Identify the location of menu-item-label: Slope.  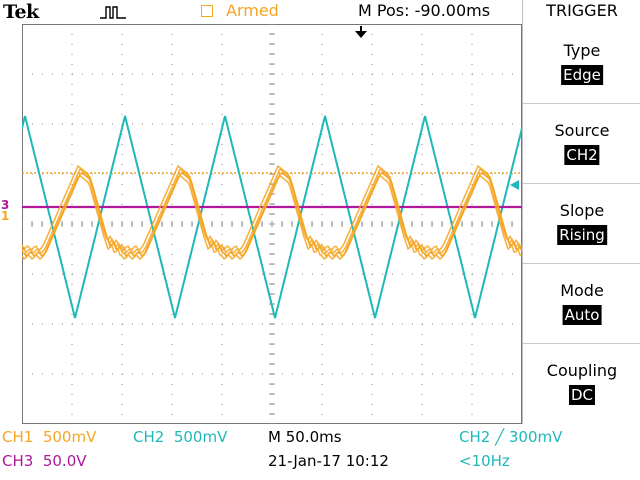
(582, 210).